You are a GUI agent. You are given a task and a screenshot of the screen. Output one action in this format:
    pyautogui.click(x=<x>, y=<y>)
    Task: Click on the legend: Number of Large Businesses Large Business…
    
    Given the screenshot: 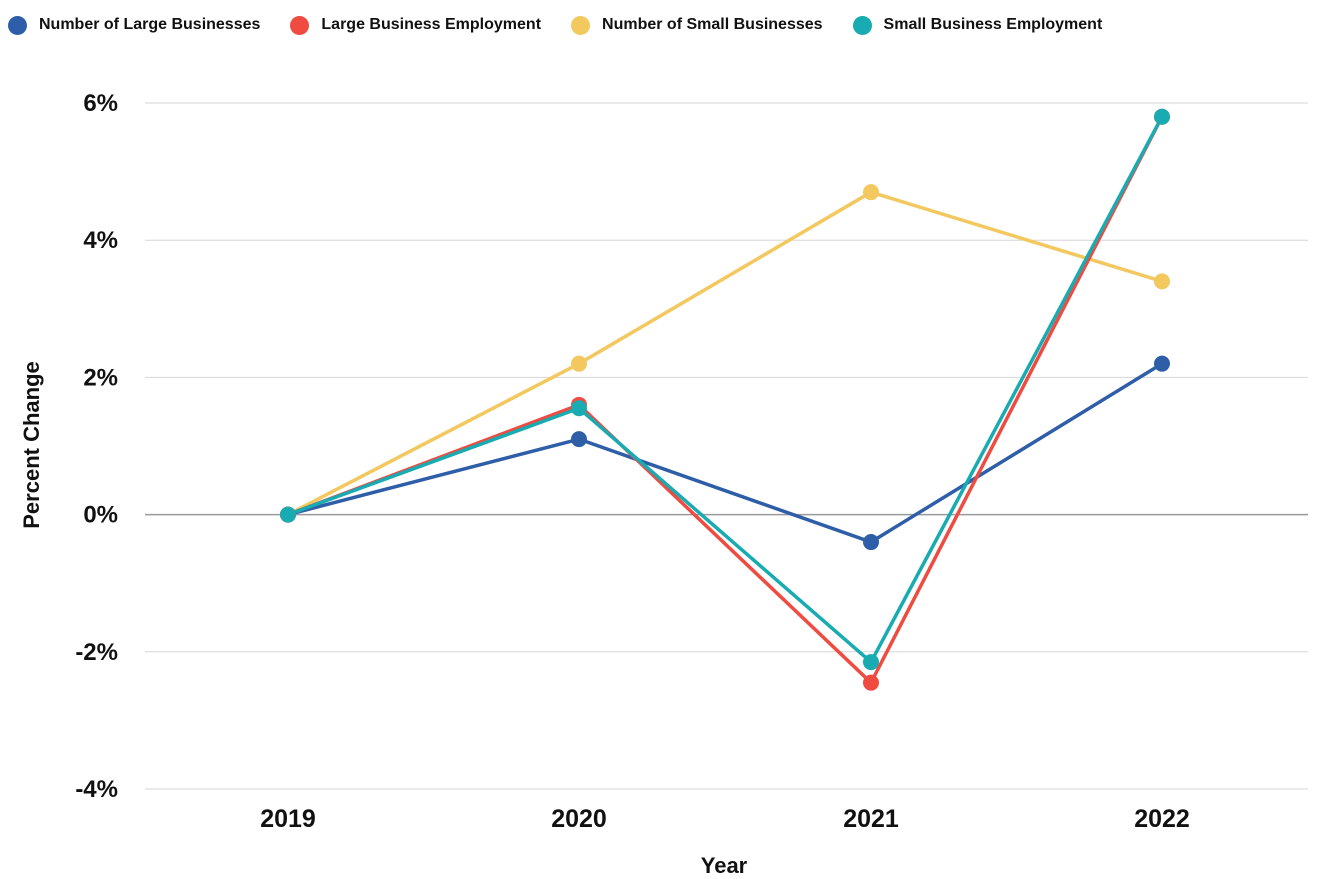 What is the action you would take?
    pyautogui.click(x=668, y=25)
    